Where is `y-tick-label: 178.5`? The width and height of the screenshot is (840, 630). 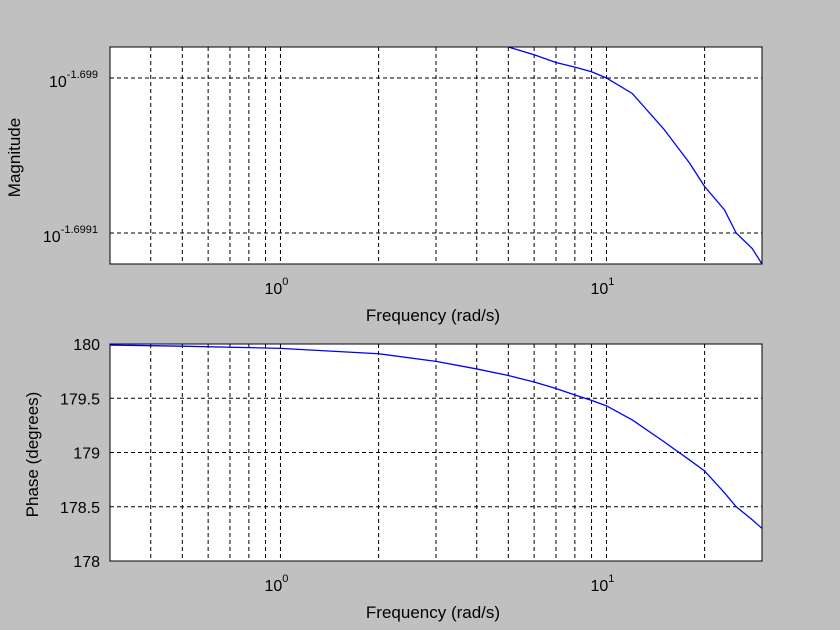
y-tick-label: 178.5 is located at coordinates (80, 508).